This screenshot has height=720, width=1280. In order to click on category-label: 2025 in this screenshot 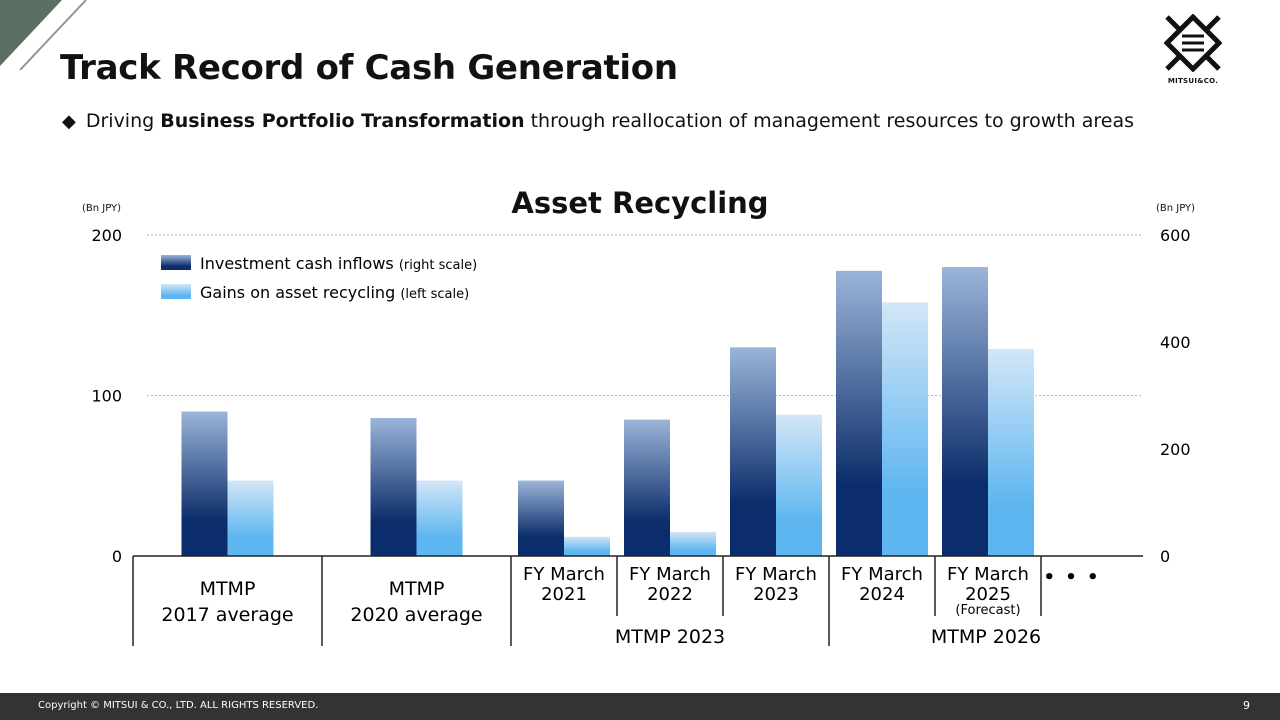, I will do `click(988, 594)`.